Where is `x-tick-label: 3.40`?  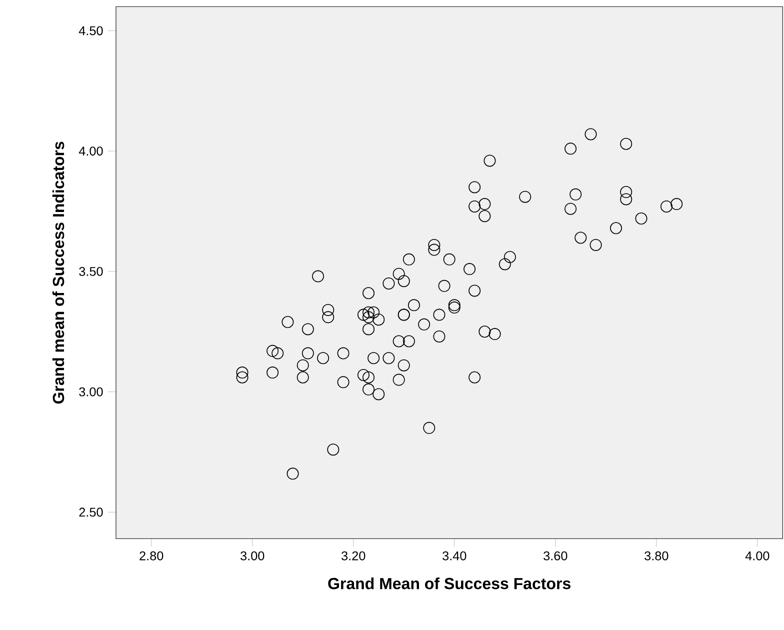 x-tick-label: 3.40 is located at coordinates (454, 555).